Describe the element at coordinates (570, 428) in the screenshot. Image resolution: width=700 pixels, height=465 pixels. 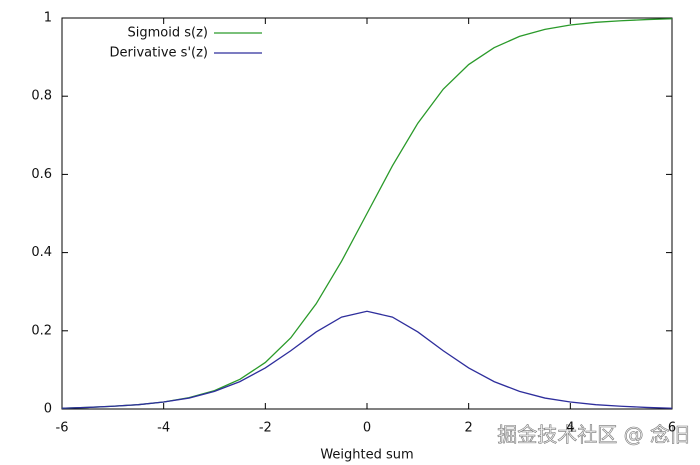
I see `x-tick-label: 4` at that location.